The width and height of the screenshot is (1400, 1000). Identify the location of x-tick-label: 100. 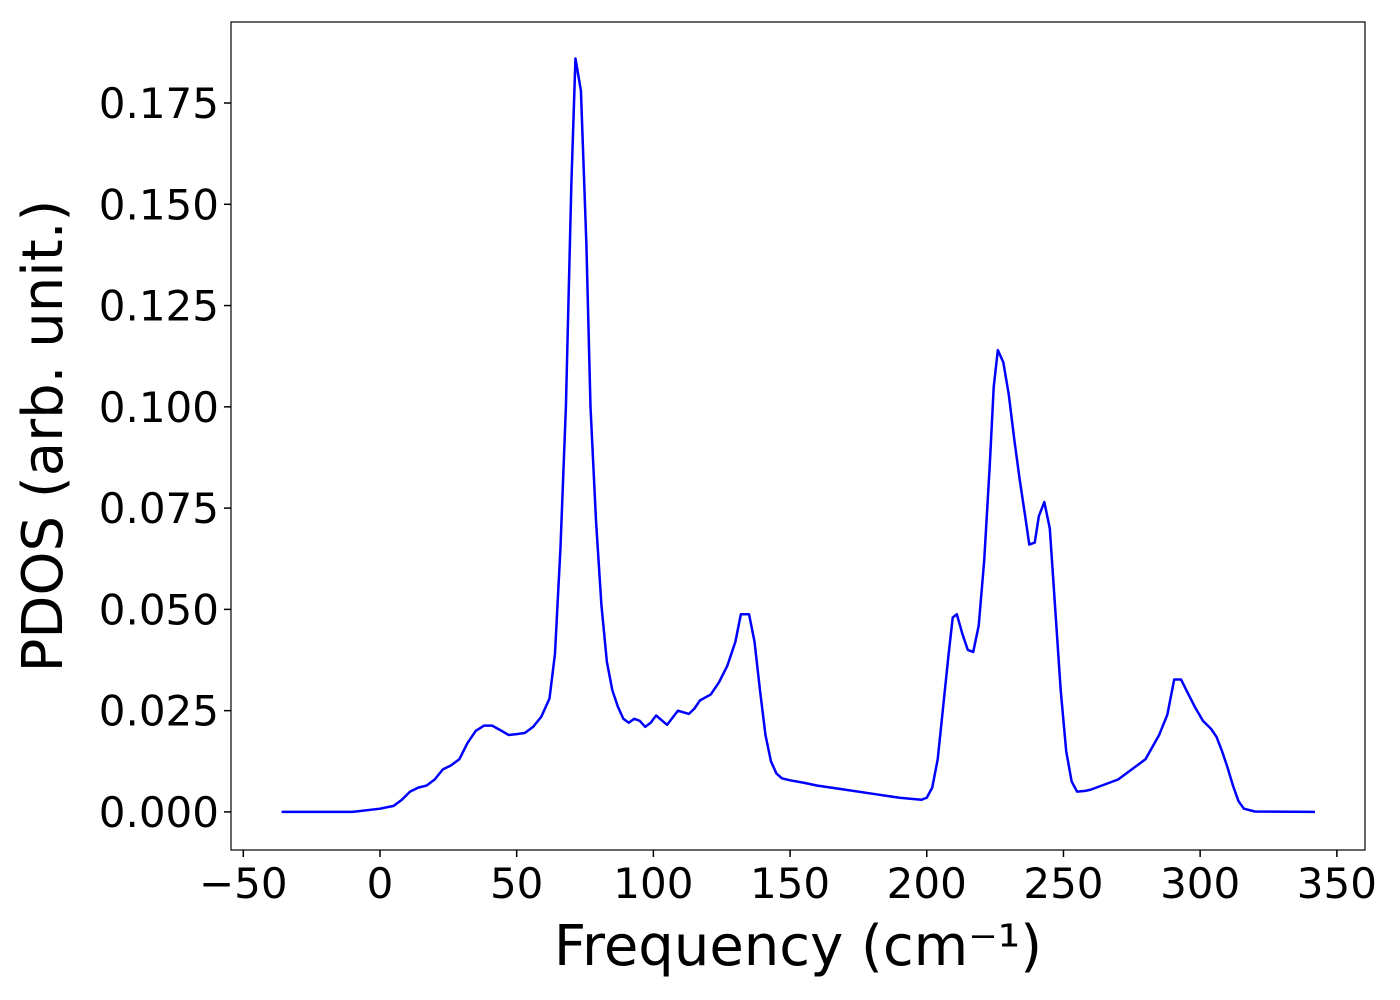
(653, 883).